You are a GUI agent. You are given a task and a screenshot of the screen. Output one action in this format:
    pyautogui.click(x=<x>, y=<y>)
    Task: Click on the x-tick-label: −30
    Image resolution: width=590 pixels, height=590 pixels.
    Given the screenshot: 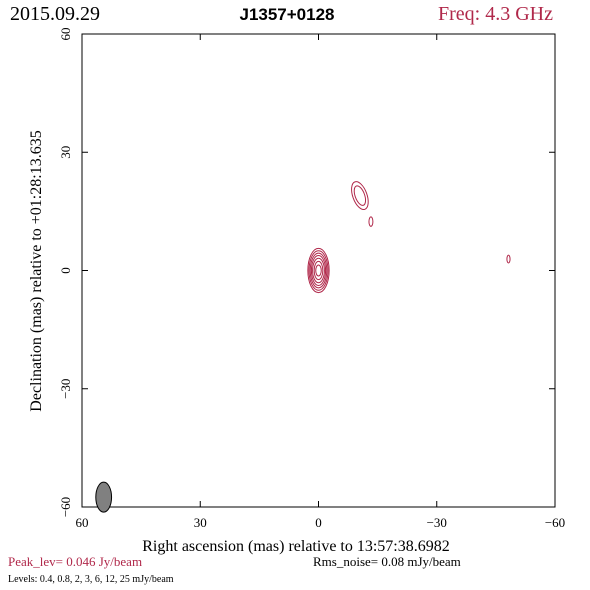 What is the action you would take?
    pyautogui.click(x=437, y=522)
    